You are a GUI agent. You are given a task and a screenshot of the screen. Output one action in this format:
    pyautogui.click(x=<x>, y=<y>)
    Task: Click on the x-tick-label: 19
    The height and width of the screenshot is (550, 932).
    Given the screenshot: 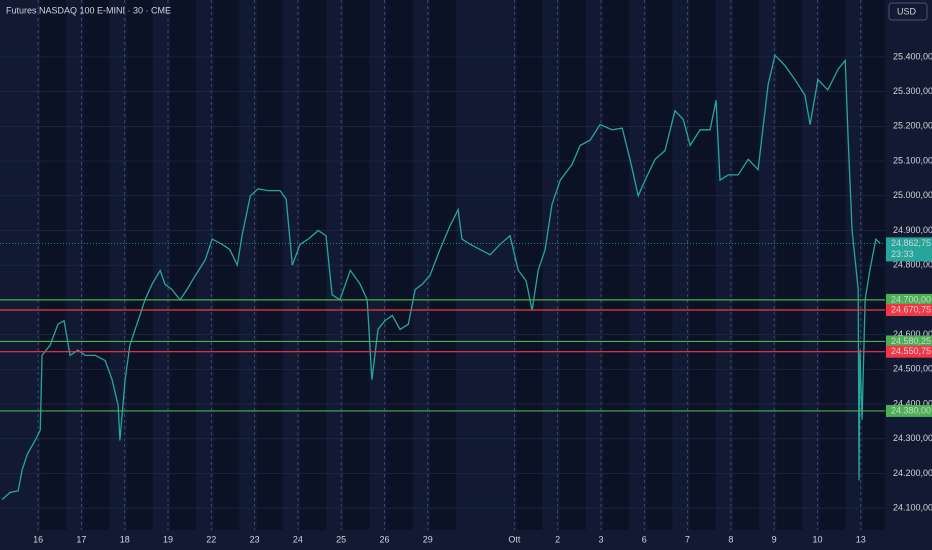 What is the action you would take?
    pyautogui.click(x=168, y=539)
    